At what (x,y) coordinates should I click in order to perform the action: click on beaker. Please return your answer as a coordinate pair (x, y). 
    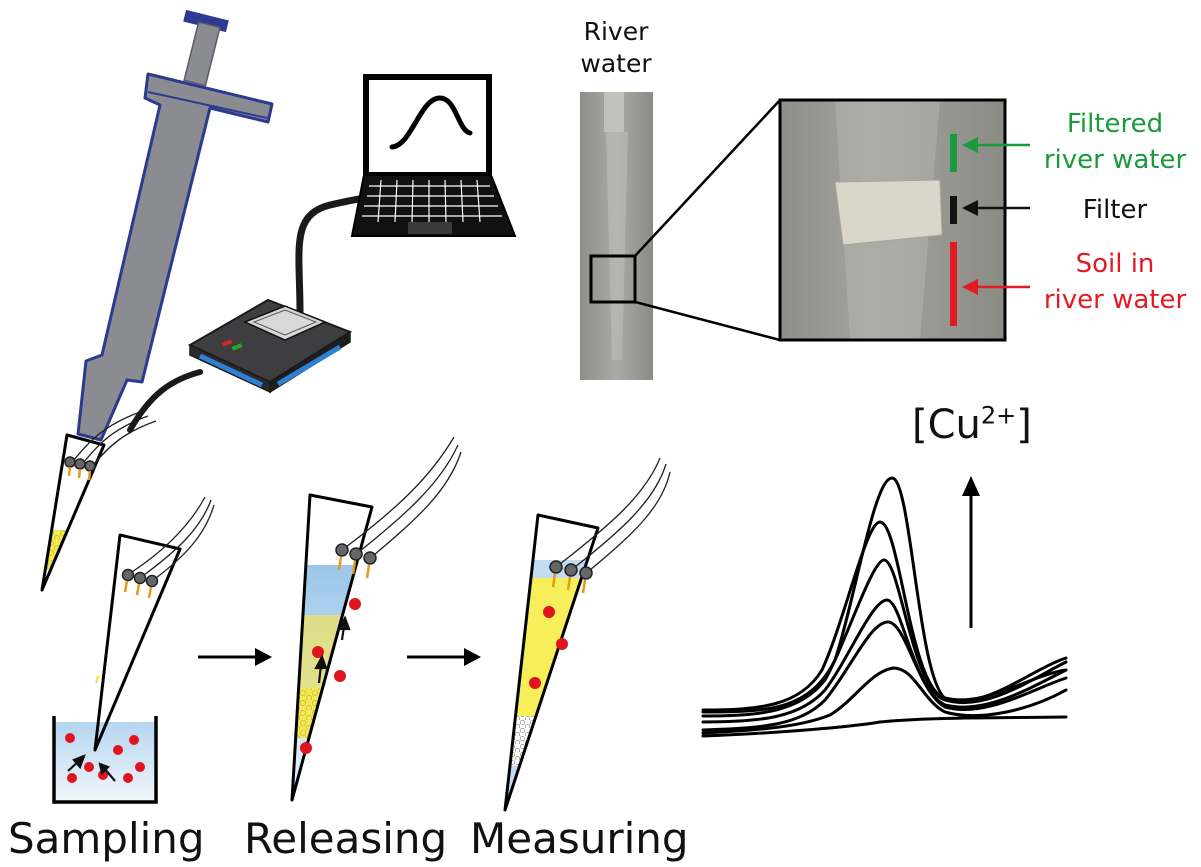
    Looking at the image, I should click on (105, 760).